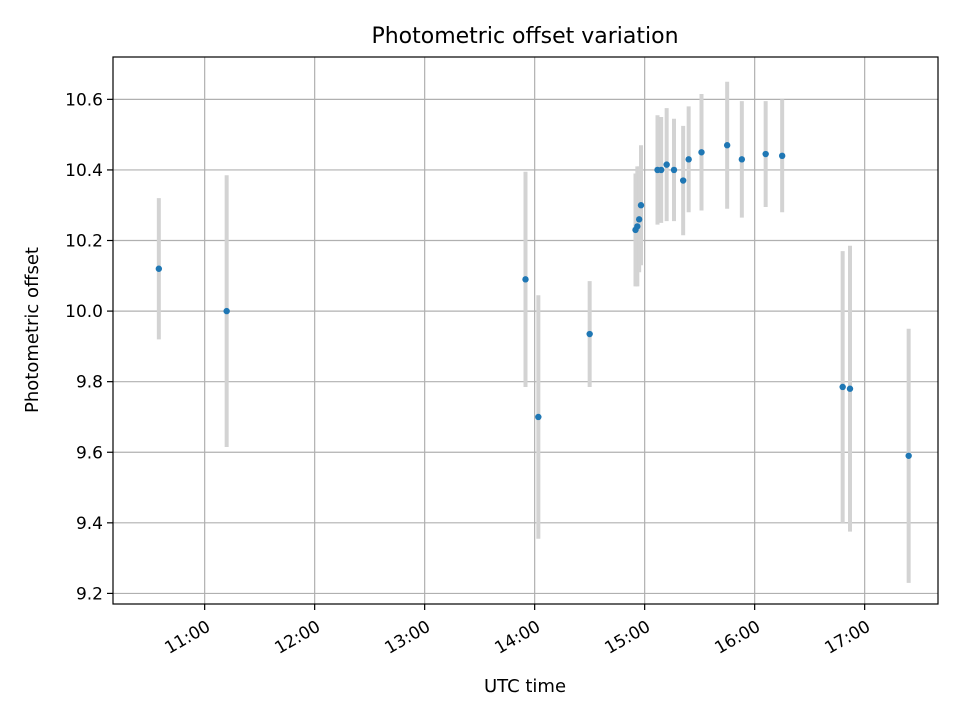 This screenshot has height=720, width=960. Describe the element at coordinates (89, 594) in the screenshot. I see `y-tick-label: 9.2` at that location.